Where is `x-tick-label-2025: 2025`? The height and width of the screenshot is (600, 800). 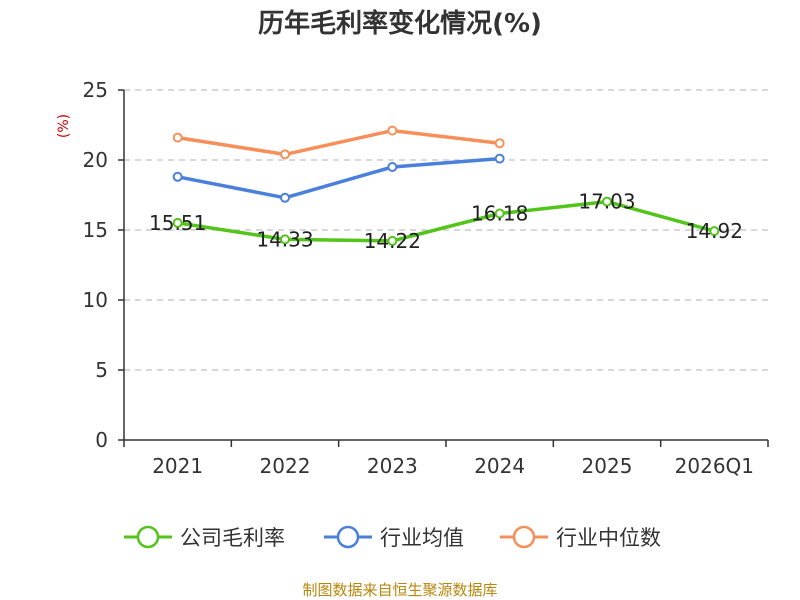 x-tick-label-2025: 2025 is located at coordinates (607, 466).